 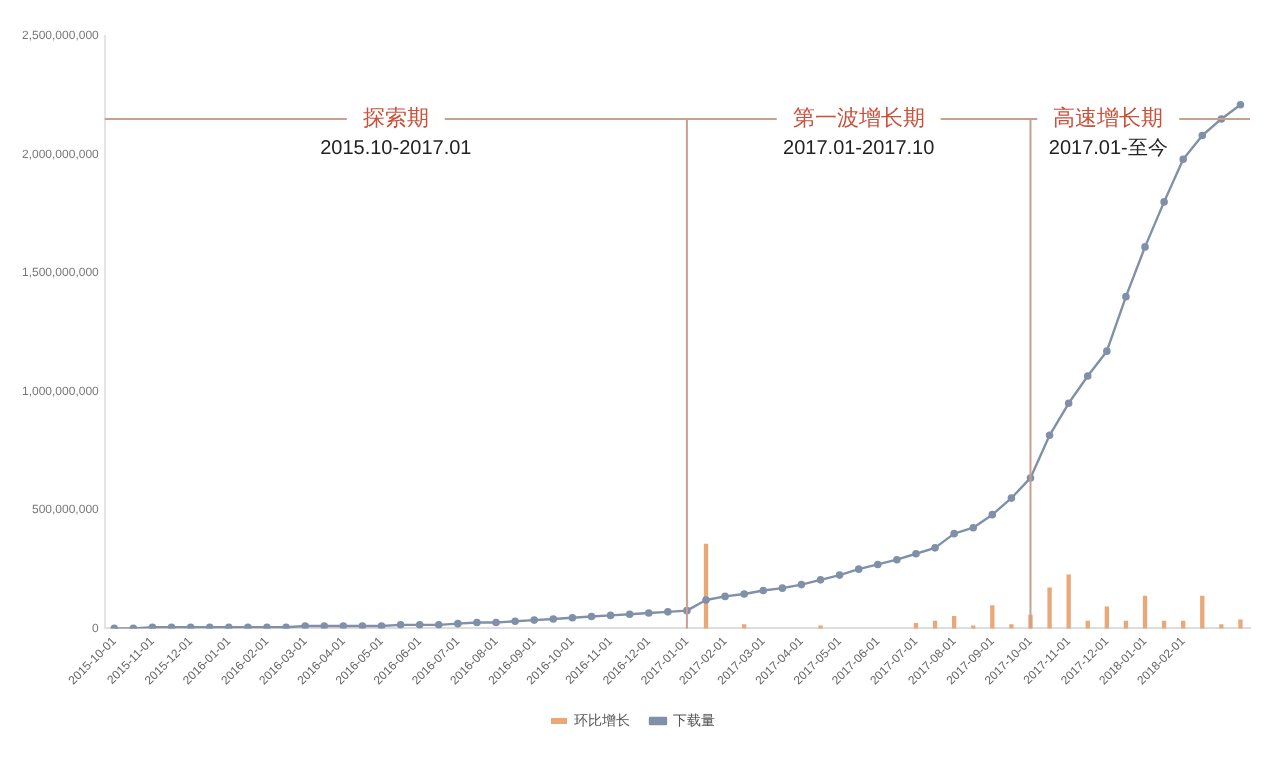 I want to click on annotation: 2017.01-2017.10, so click(x=859, y=149).